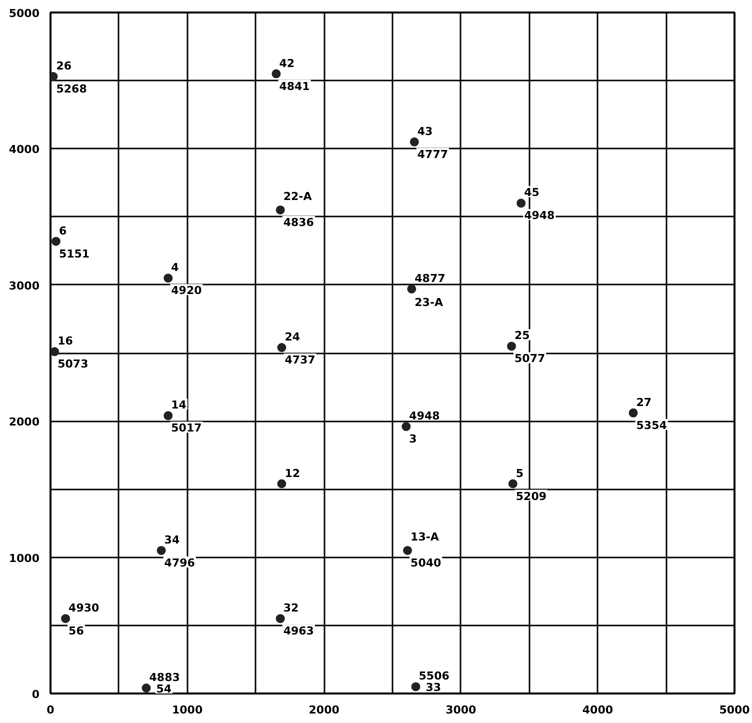  What do you see at coordinates (64, 66) in the screenshot?
I see `annotation: 26` at bounding box center [64, 66].